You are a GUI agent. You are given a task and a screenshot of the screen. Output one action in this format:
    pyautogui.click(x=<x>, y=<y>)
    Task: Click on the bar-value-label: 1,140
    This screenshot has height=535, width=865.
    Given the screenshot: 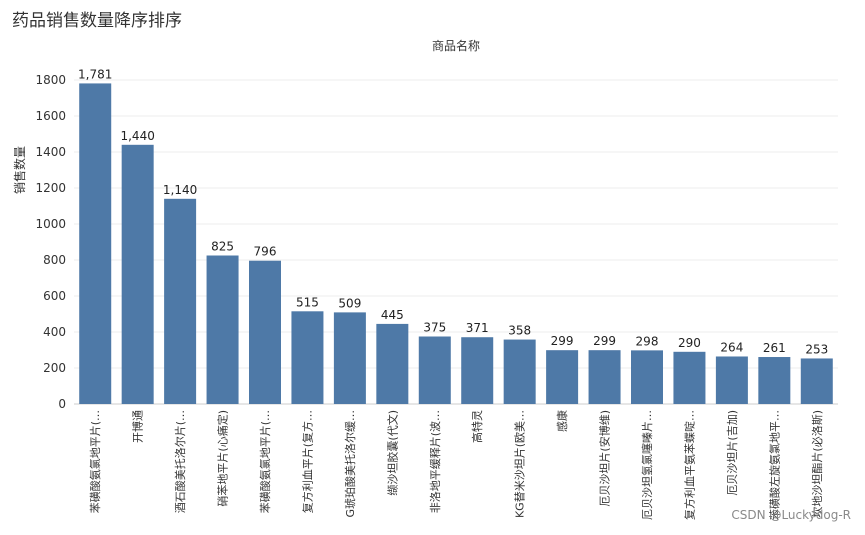 What is the action you would take?
    pyautogui.click(x=180, y=190)
    